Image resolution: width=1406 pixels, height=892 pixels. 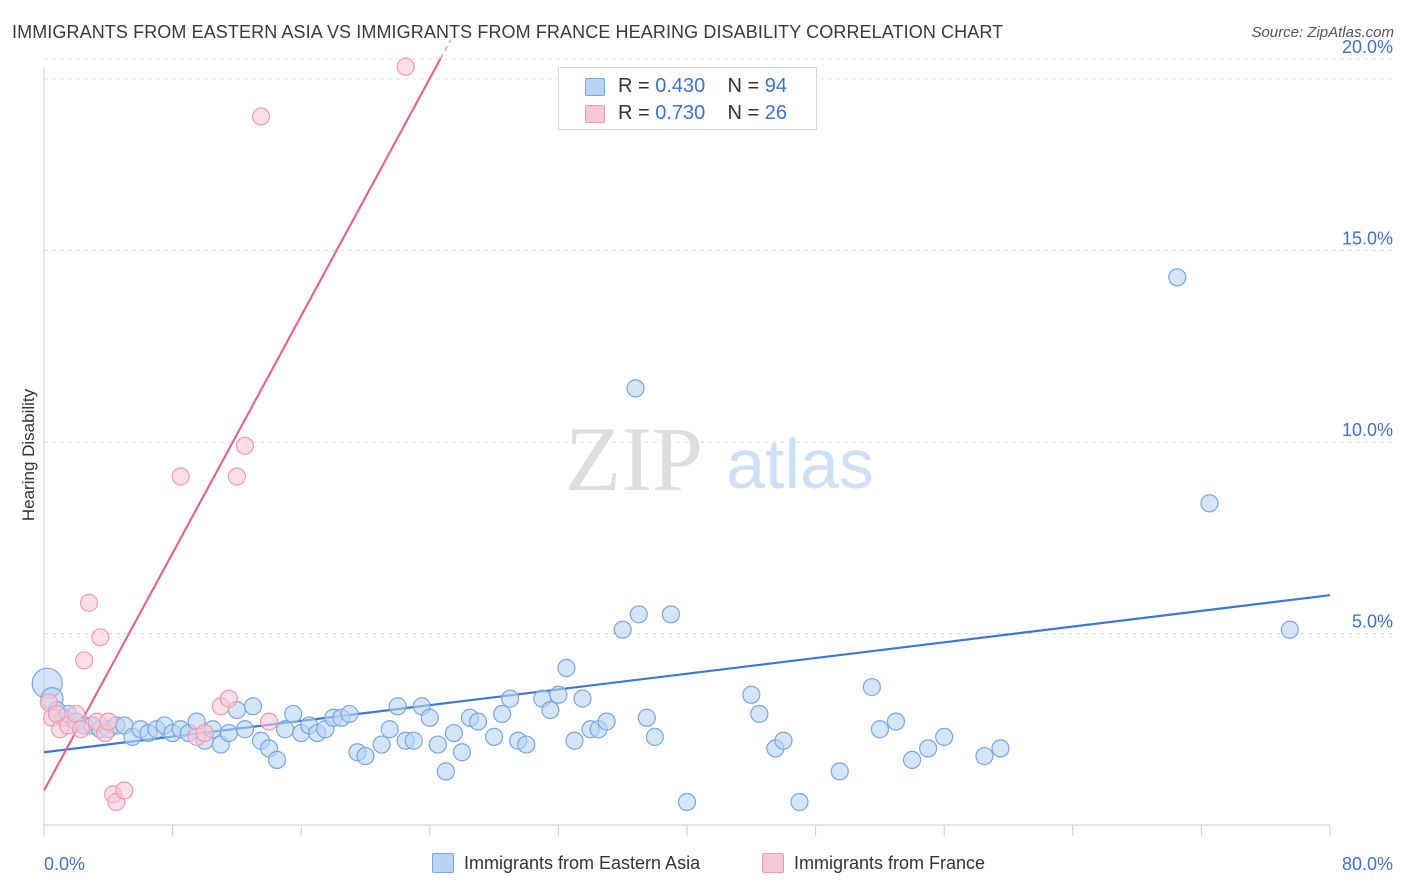 What do you see at coordinates (1372, 622) in the screenshot?
I see `y-tick-label: 5.0%` at bounding box center [1372, 622].